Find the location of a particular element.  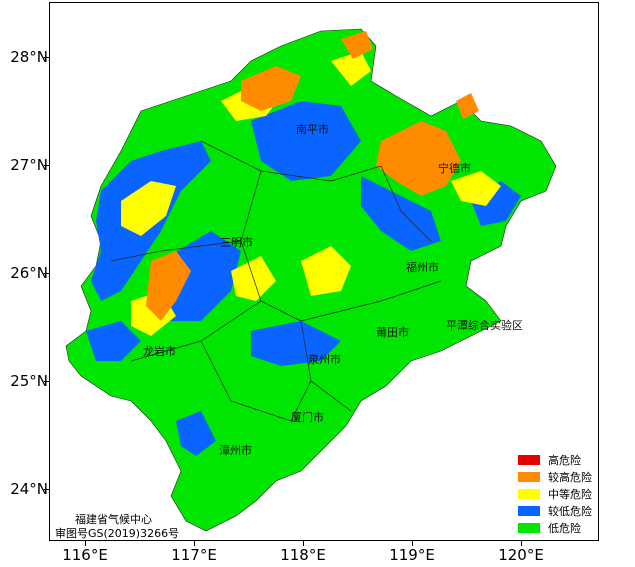

credit-approval-number: 审图号GS(2019)3266号 is located at coordinates (117, 533).